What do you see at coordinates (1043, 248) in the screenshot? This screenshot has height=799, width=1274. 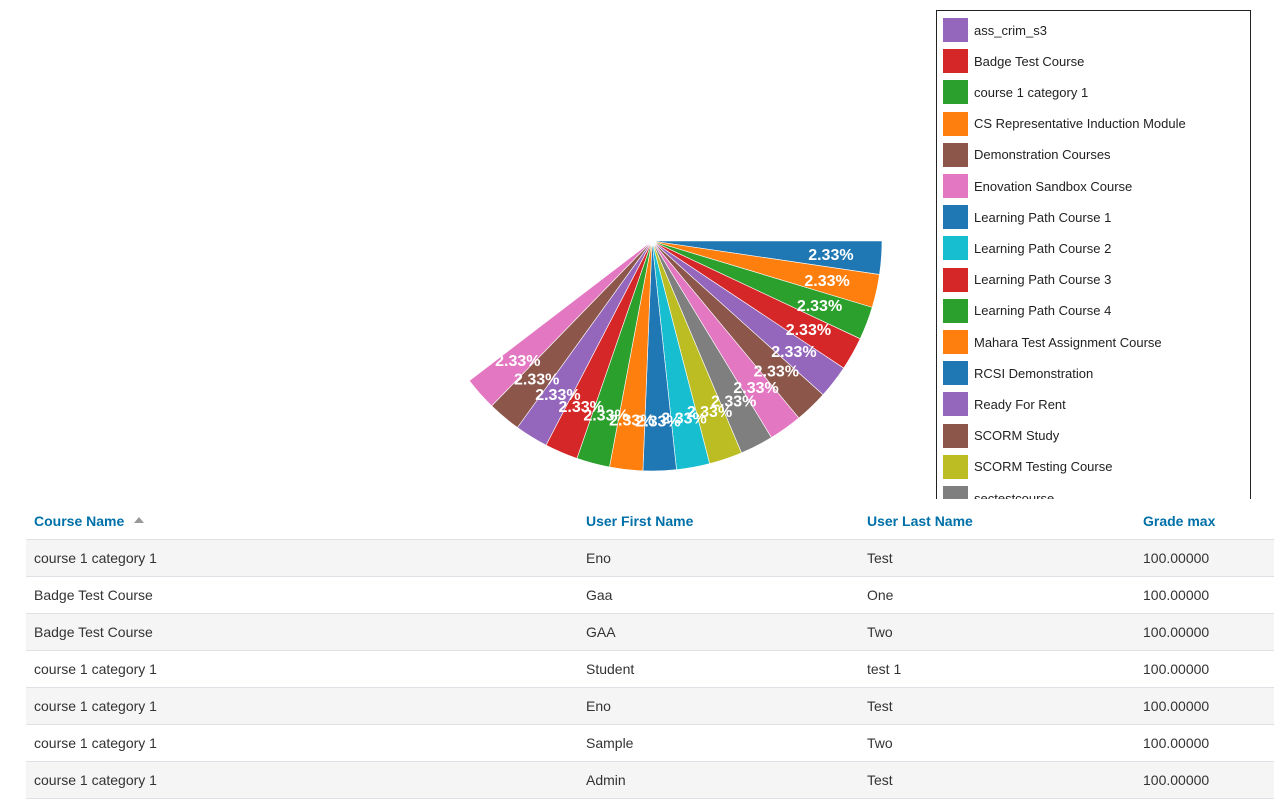 I see `legend-label: Learning Path Course 2` at bounding box center [1043, 248].